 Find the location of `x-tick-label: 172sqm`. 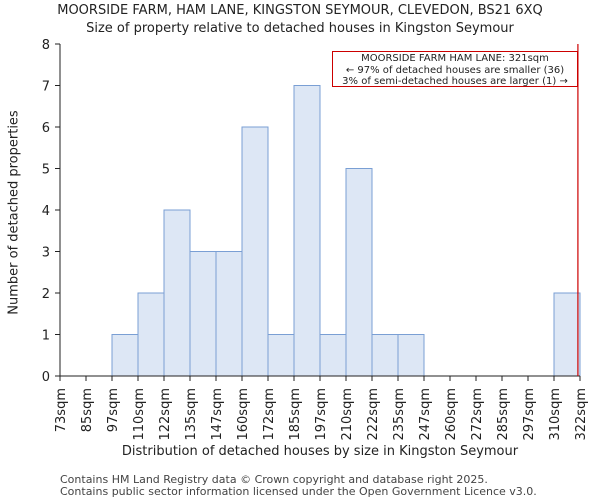

x-tick-label: 172sqm is located at coordinates (269, 414).